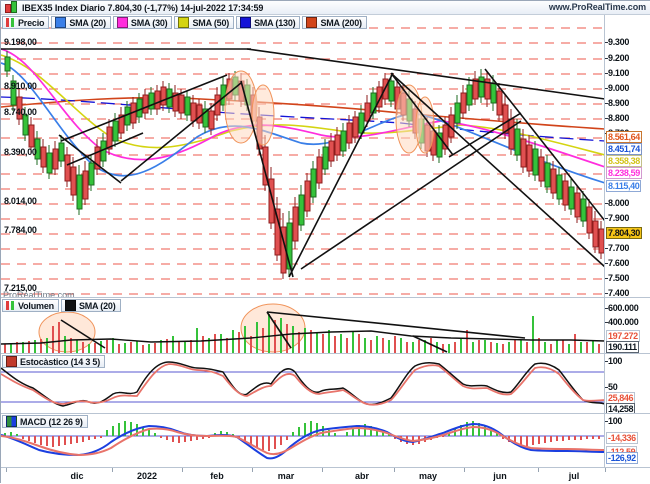 The width and height of the screenshot is (650, 484). I want to click on price-tick-label: 7.400, so click(619, 293).